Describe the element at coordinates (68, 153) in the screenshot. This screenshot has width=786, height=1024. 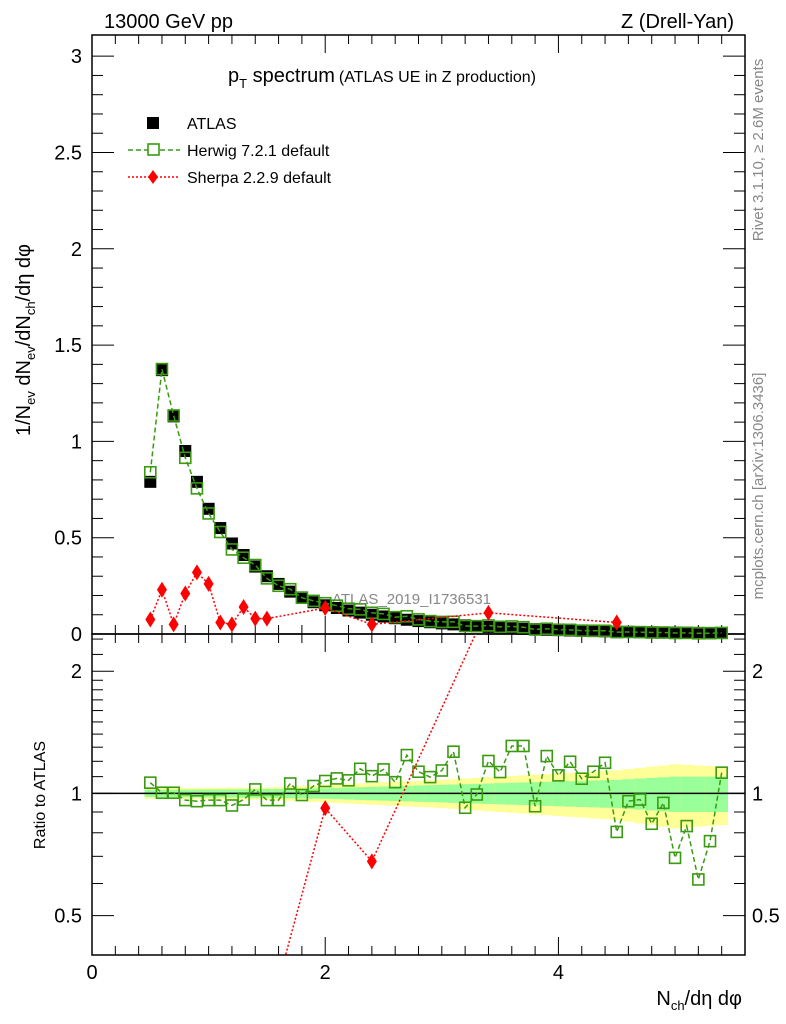
I see `y-tick-label: 2.5` at that location.